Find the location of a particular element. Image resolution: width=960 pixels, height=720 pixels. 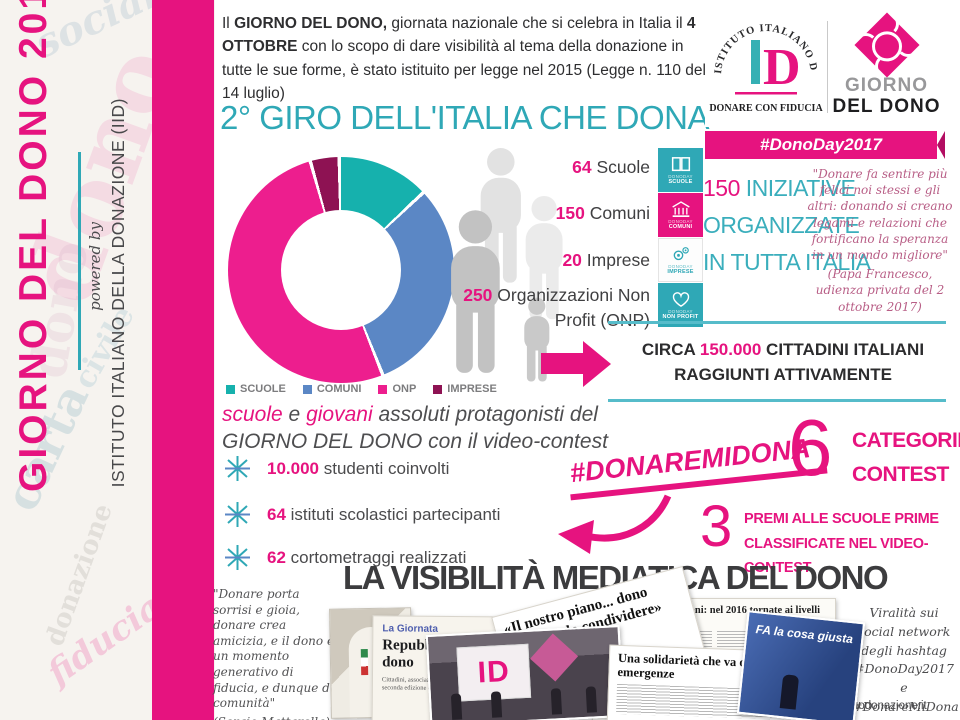

svg-text: ISTITUTO ITALIANO DONAZIONE is located at coordinates (762, 41).